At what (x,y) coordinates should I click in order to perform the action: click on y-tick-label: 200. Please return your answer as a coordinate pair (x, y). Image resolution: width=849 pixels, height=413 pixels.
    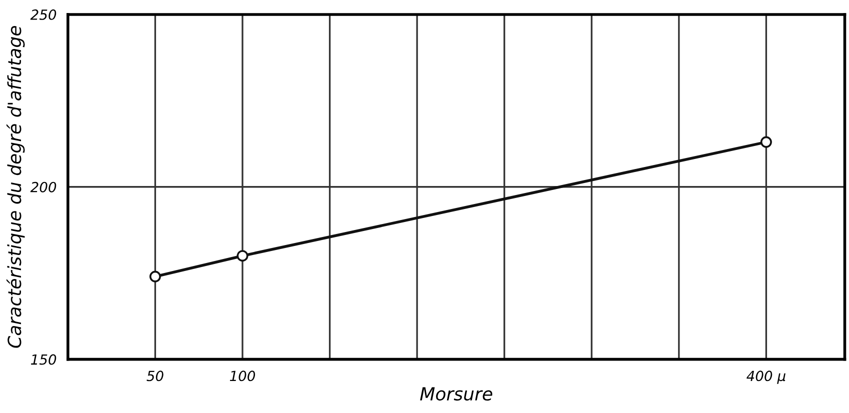
    Looking at the image, I should click on (43, 187).